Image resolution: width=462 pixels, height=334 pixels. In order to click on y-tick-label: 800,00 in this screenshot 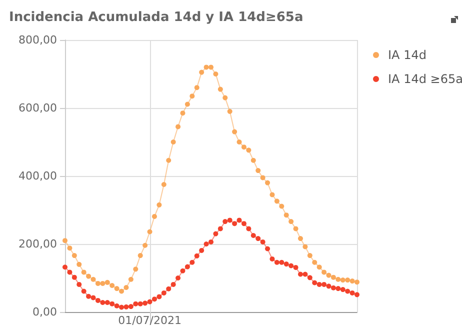, I will do `click(37, 40)`.